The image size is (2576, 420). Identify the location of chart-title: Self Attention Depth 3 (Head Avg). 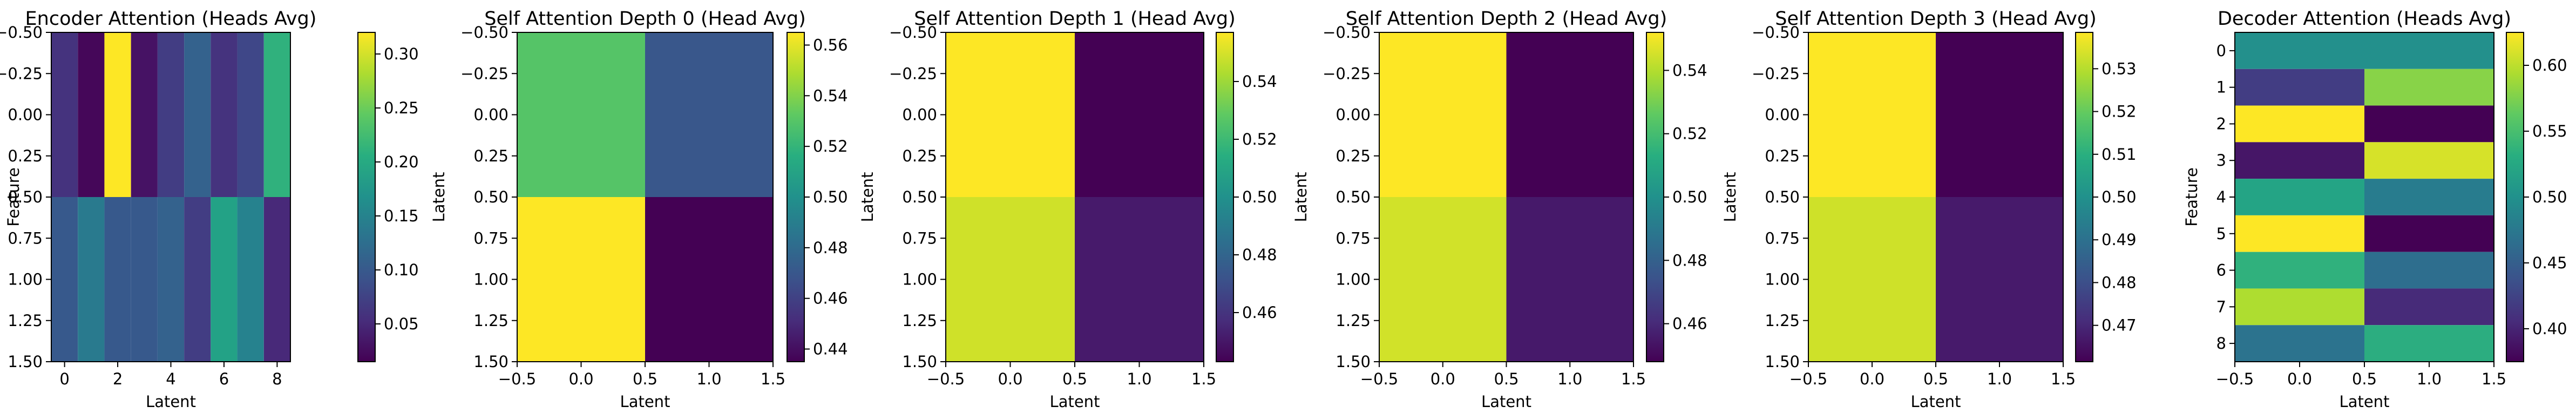
(1935, 19).